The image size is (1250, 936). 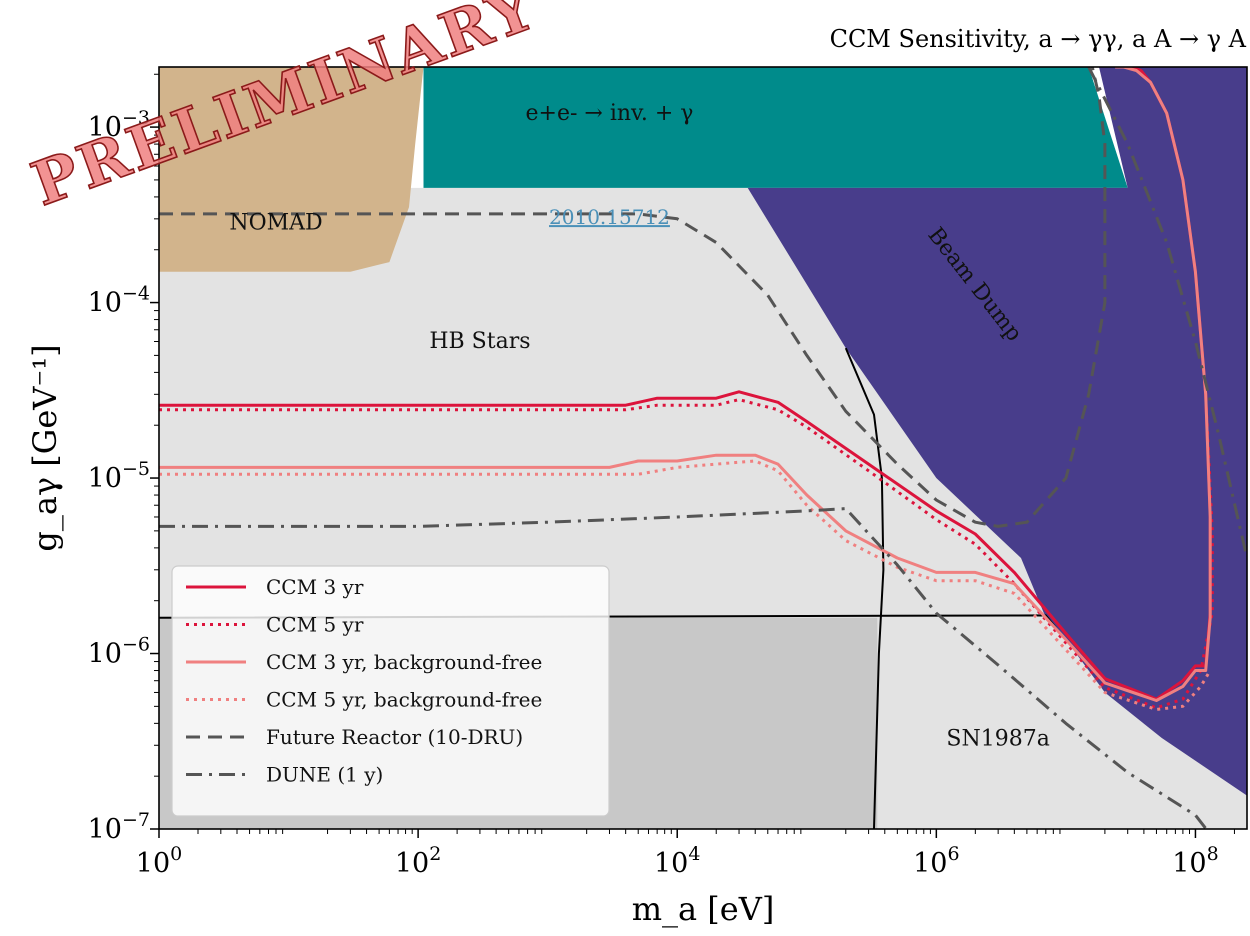 I want to click on region-e-e-inv, so click(x=775, y=127).